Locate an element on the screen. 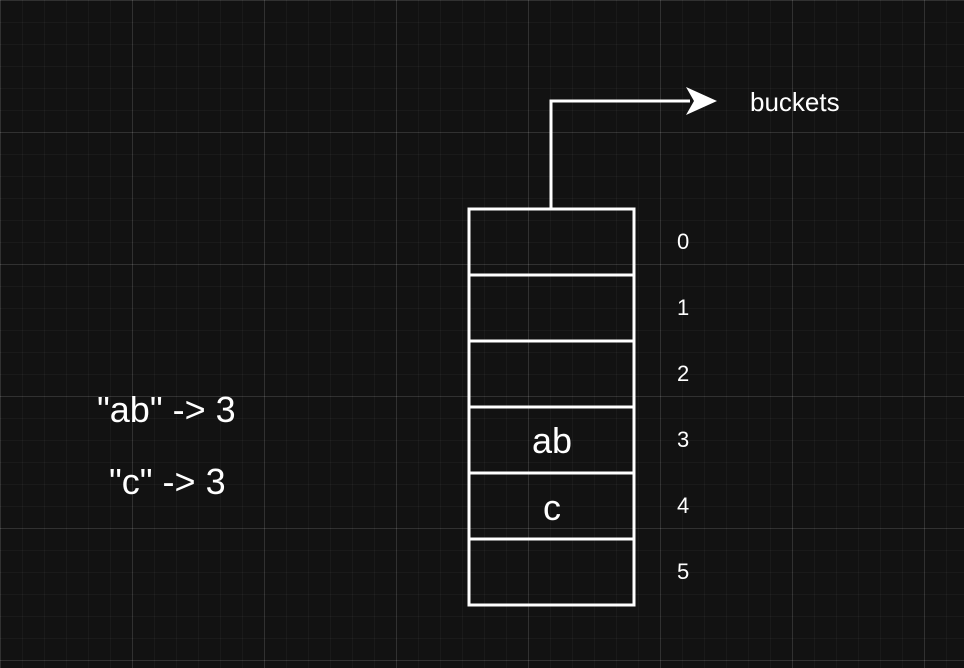  bucket-value: c is located at coordinates (552, 507).